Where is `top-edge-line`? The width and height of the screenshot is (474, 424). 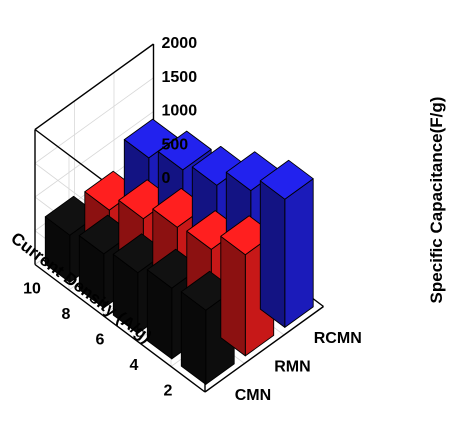 top-edge-line is located at coordinates (94, 87).